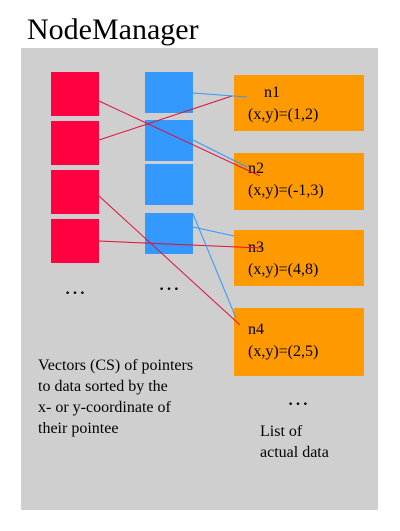 This screenshot has width=400, height=531. Describe the element at coordinates (294, 452) in the screenshot. I see `caption-line: actual data` at that location.